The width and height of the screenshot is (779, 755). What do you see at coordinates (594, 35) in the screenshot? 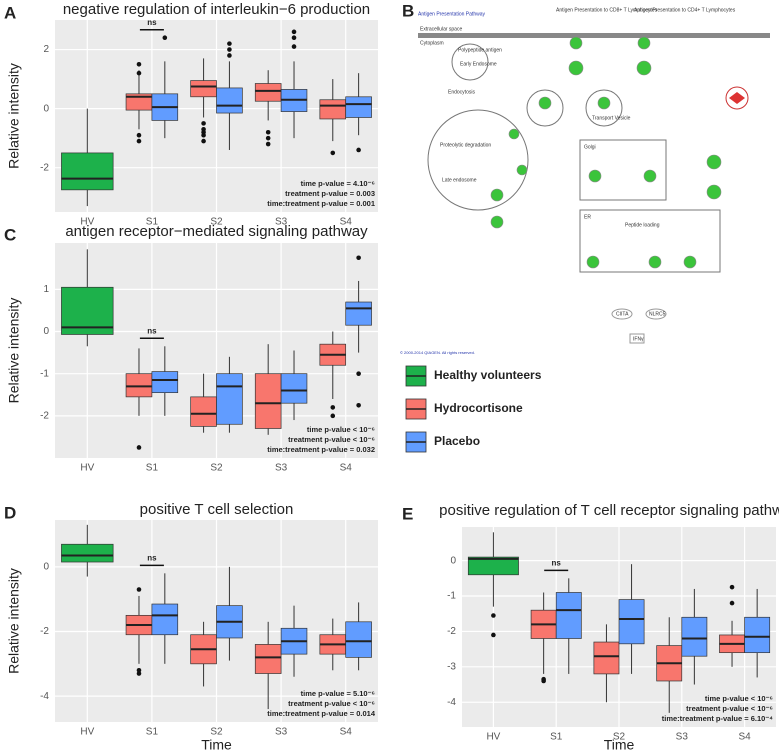
I see `membrane` at bounding box center [594, 35].